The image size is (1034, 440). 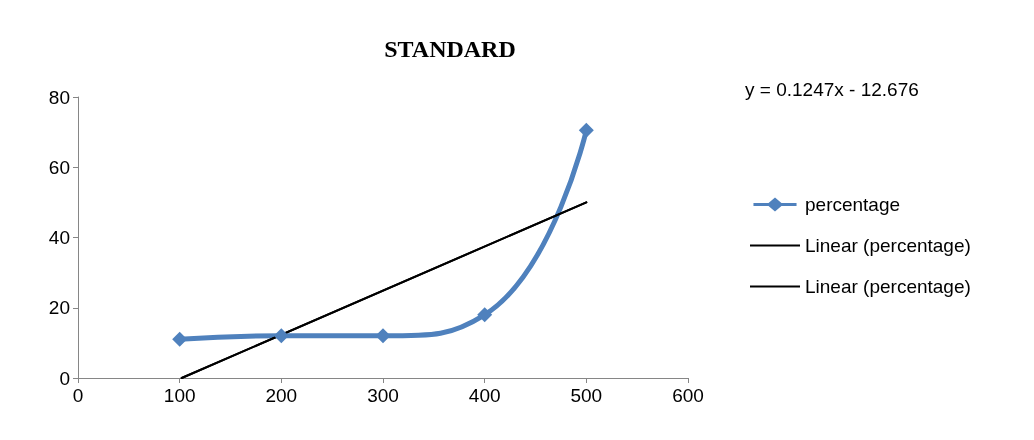 I want to click on legend-label: percentage, so click(x=853, y=204).